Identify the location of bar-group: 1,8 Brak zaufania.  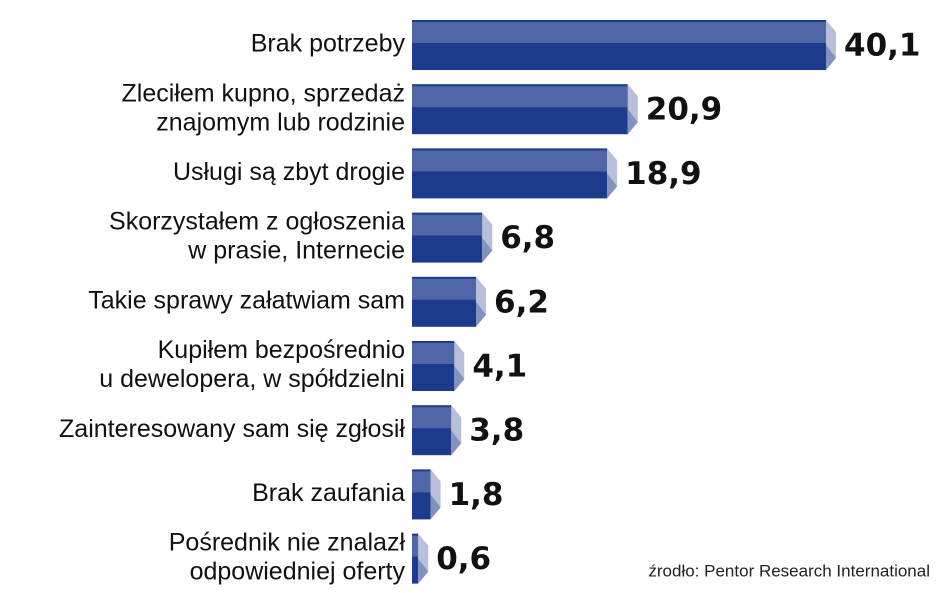
(378, 494).